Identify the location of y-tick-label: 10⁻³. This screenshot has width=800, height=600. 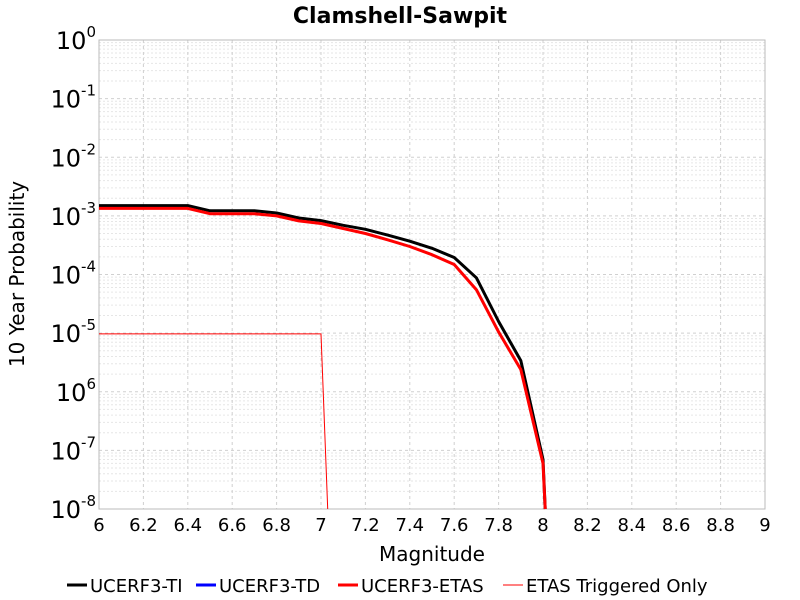
(73, 215).